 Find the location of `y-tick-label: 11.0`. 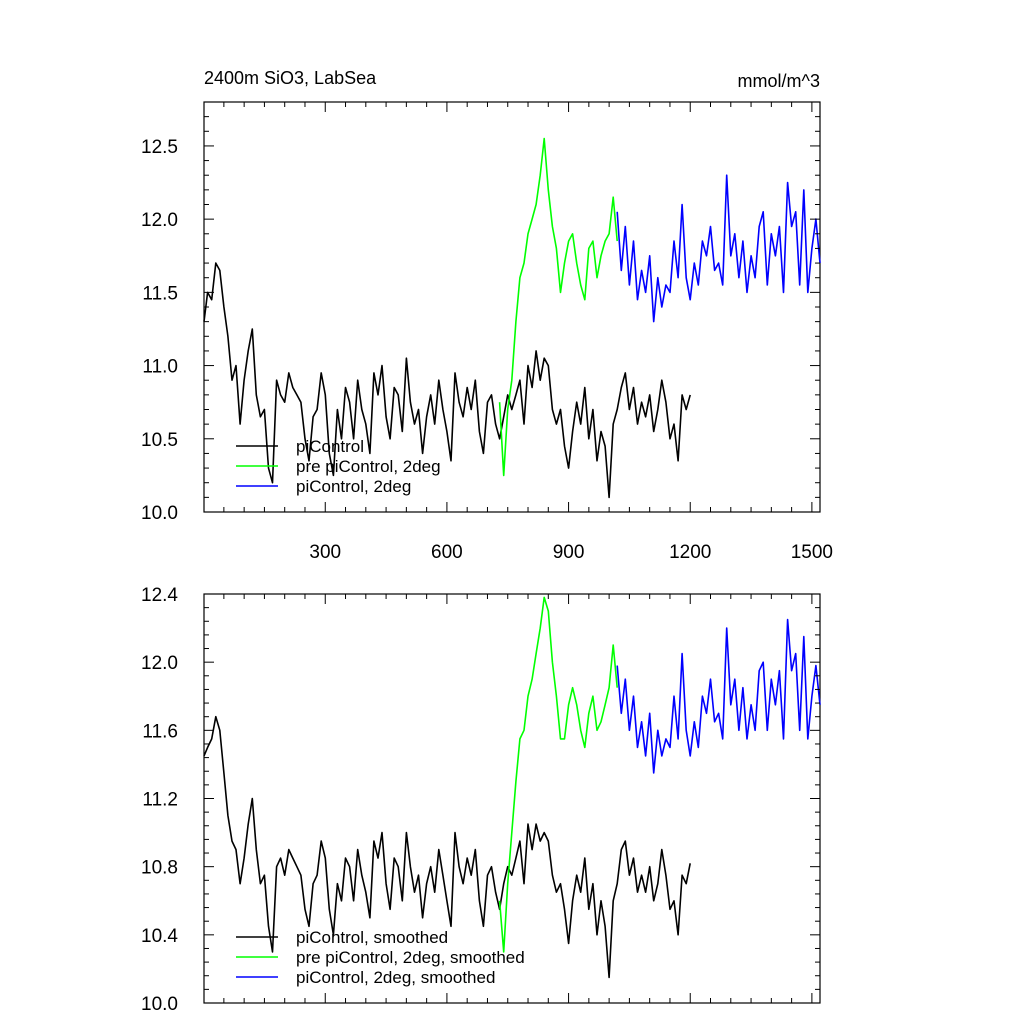

y-tick-label: 11.0 is located at coordinates (160, 367).